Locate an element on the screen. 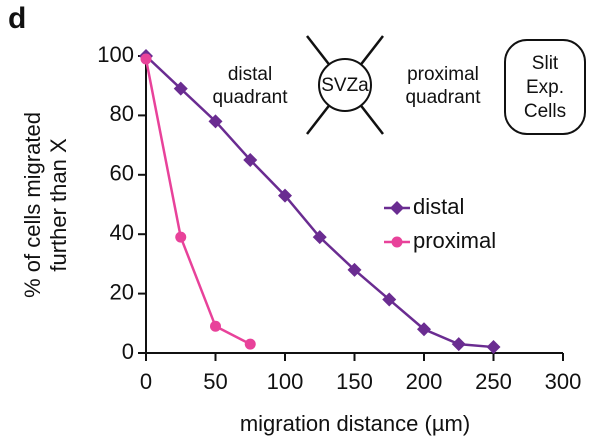 The width and height of the screenshot is (590, 442). y-tick-label: 20 is located at coordinates (122, 291).